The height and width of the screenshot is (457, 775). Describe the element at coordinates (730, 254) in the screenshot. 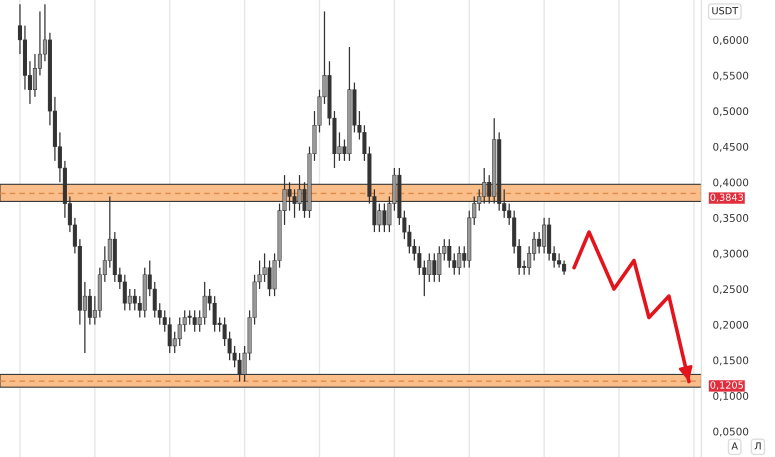

I see `y-tick-label: 0,3000` at that location.